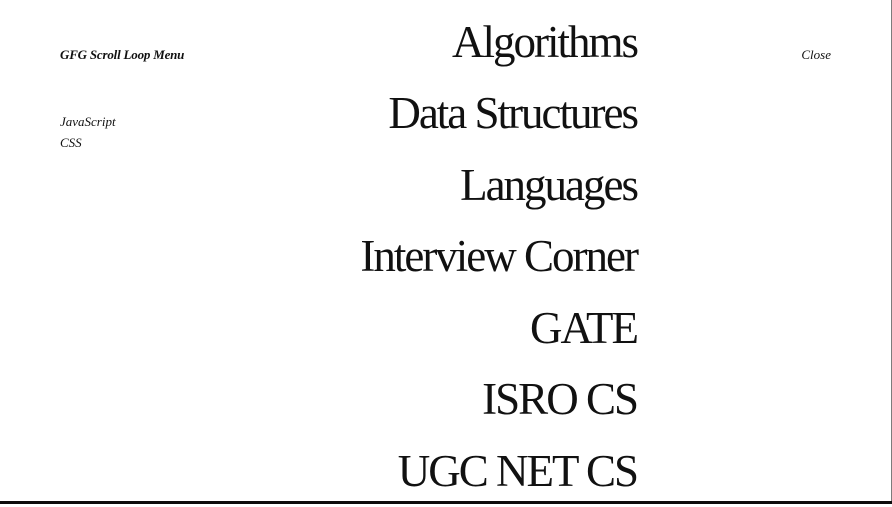 The width and height of the screenshot is (892, 507). What do you see at coordinates (549, 184) in the screenshot?
I see `menu-item-languages: Languages` at bounding box center [549, 184].